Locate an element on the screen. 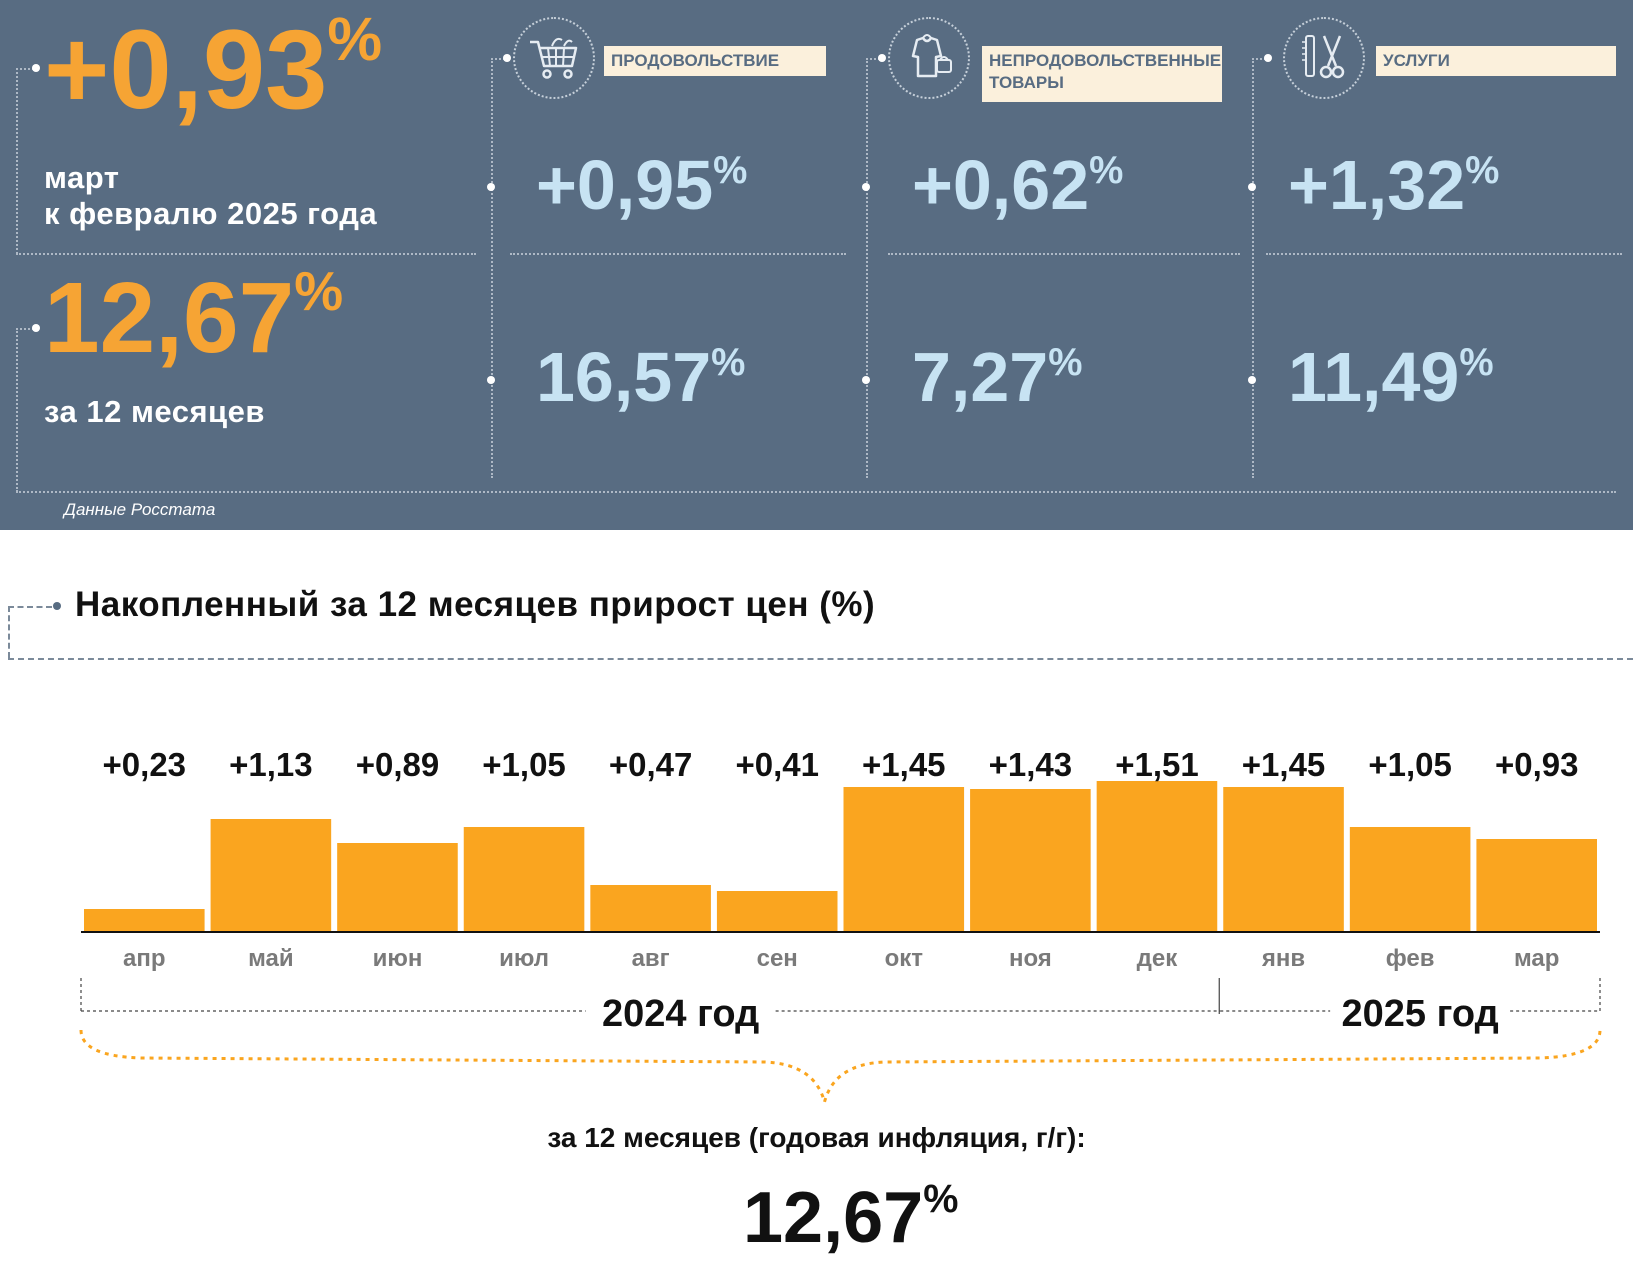  category-food-monthly: +0,95% is located at coordinates (642, 185).